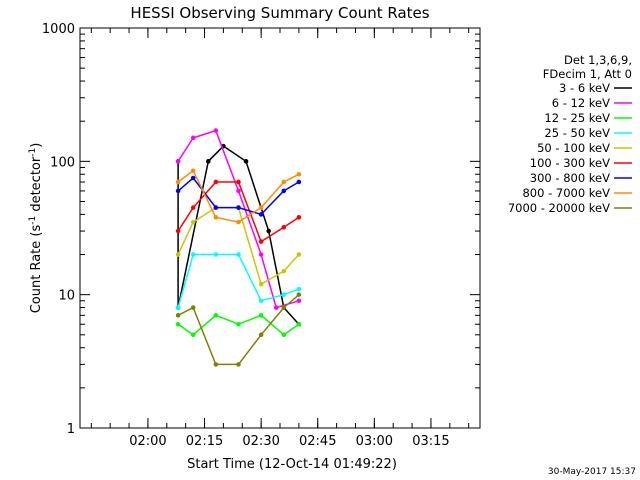  I want to click on x-axis-label: Start Time (12-Oct-14 01:49:22), so click(292, 464).